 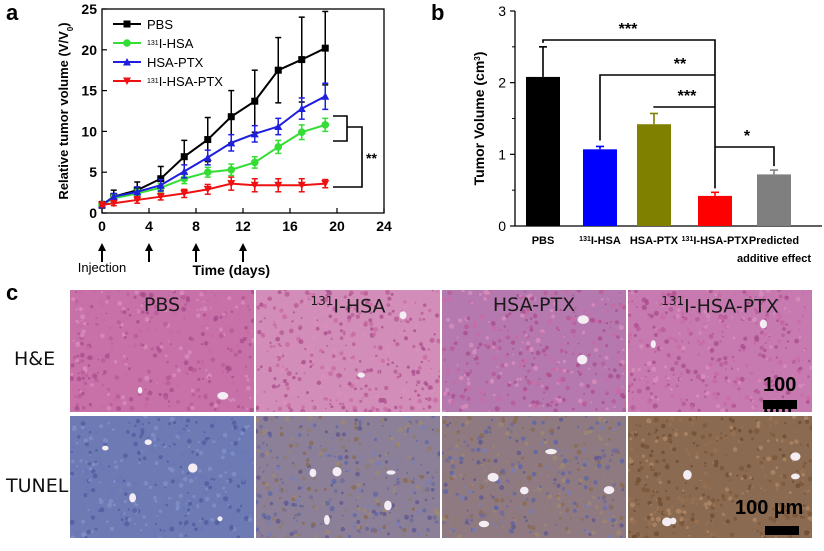 What do you see at coordinates (102, 267) in the screenshot?
I see `injection-label: Injection` at bounding box center [102, 267].